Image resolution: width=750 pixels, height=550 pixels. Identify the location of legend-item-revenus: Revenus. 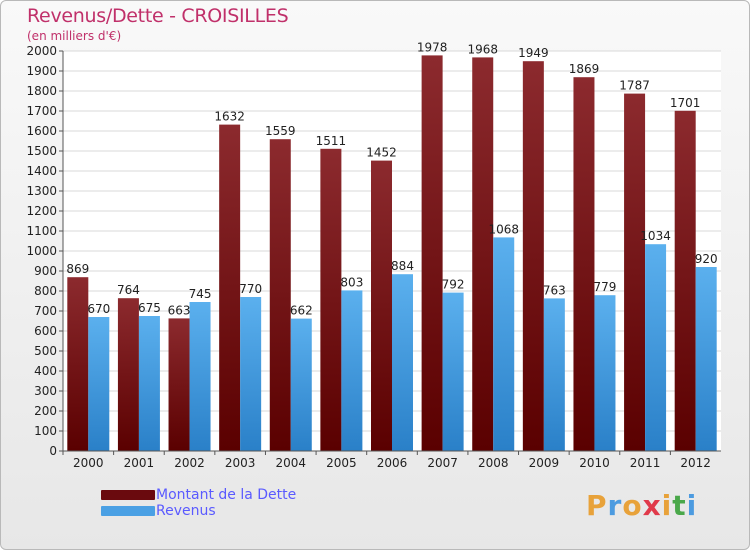
(198, 511).